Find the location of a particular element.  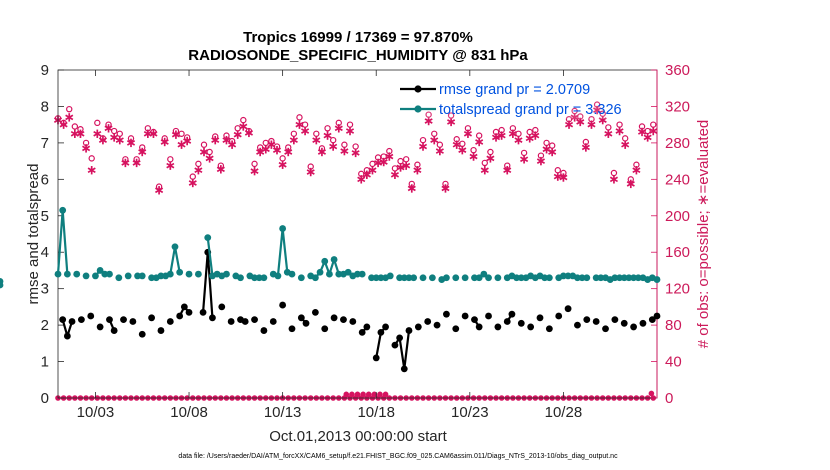

x-tick-label: 10/13 is located at coordinates (283, 412).